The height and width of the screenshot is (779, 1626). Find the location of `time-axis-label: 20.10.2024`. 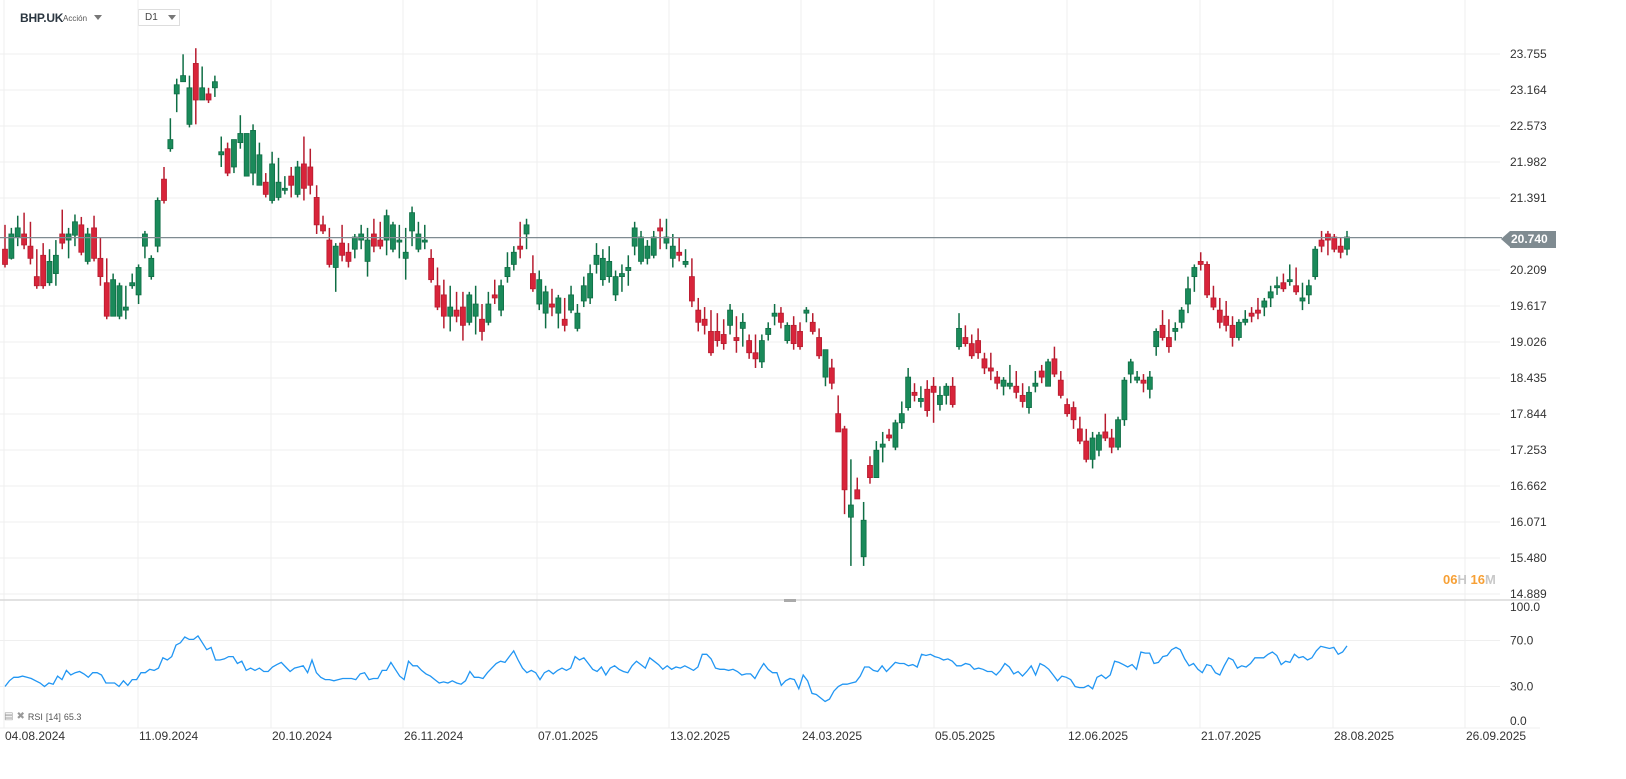

time-axis-label: 20.10.2024 is located at coordinates (302, 736).